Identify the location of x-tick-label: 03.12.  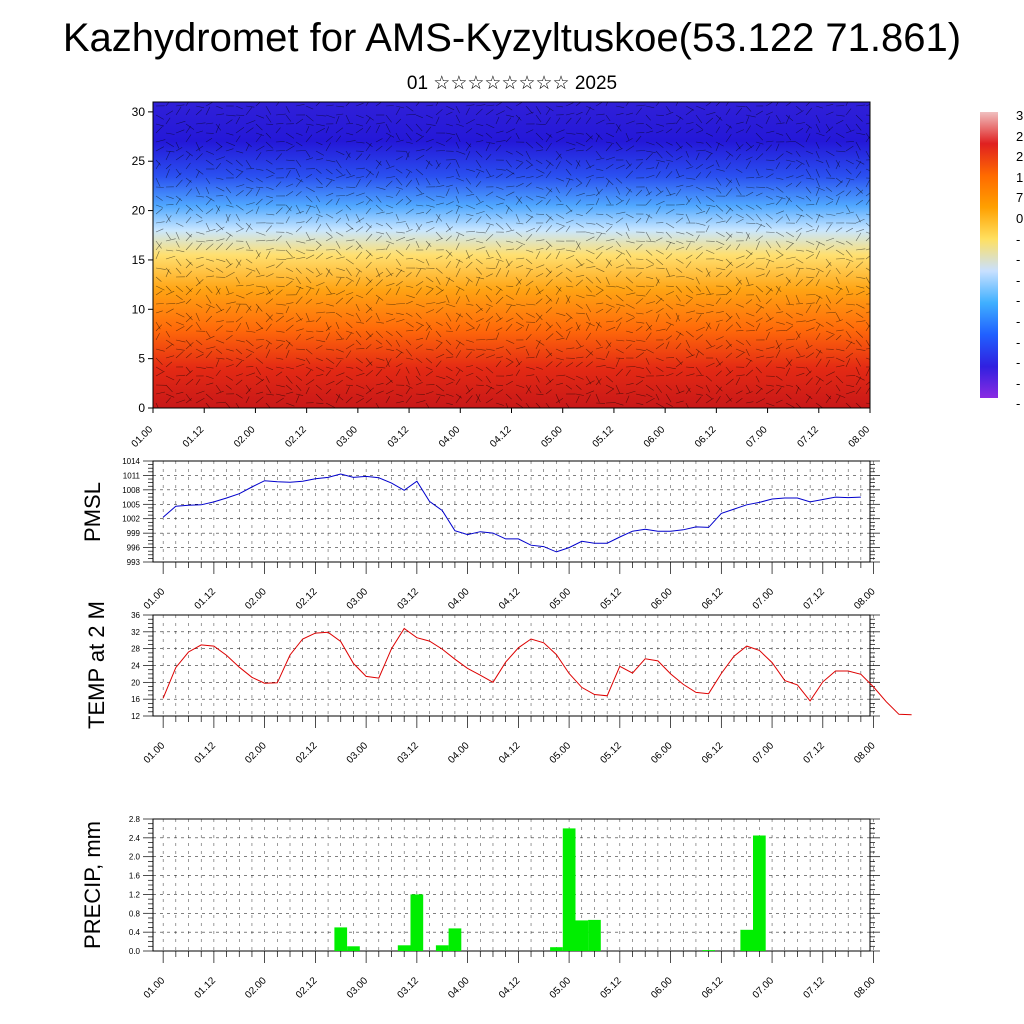
(409, 988).